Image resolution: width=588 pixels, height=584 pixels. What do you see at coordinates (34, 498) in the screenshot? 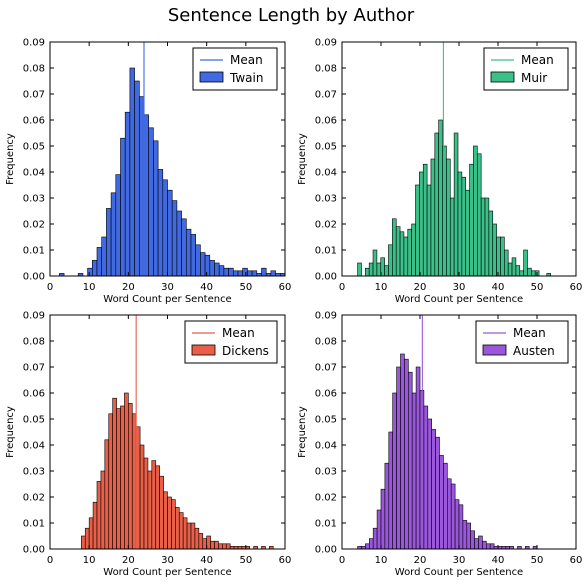
I see `y-tick-label: 0.02` at bounding box center [34, 498].